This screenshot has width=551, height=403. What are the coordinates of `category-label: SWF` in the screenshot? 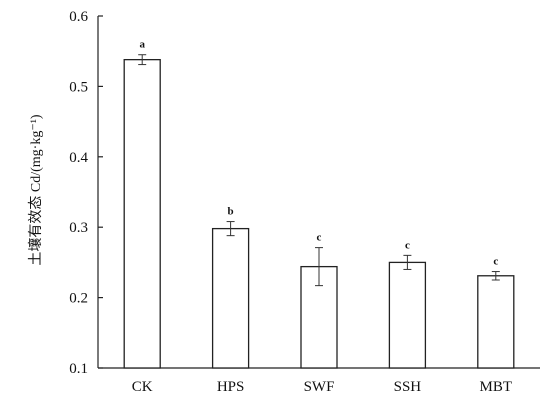 It's located at (319, 387).